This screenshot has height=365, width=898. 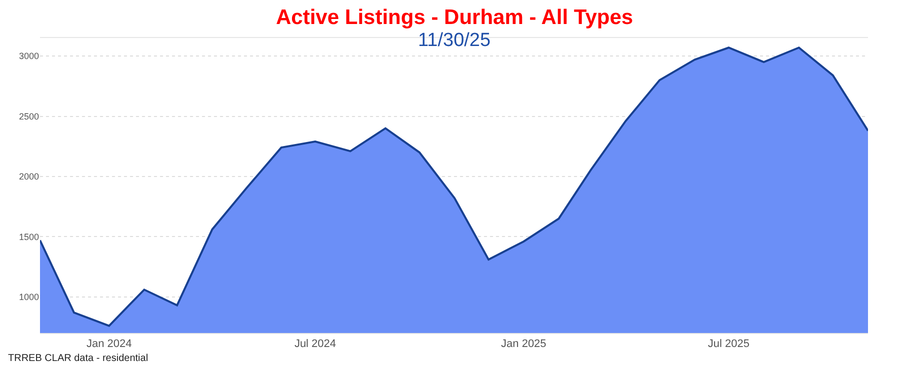 I want to click on x-tick-label: Jul 2024, so click(x=315, y=344).